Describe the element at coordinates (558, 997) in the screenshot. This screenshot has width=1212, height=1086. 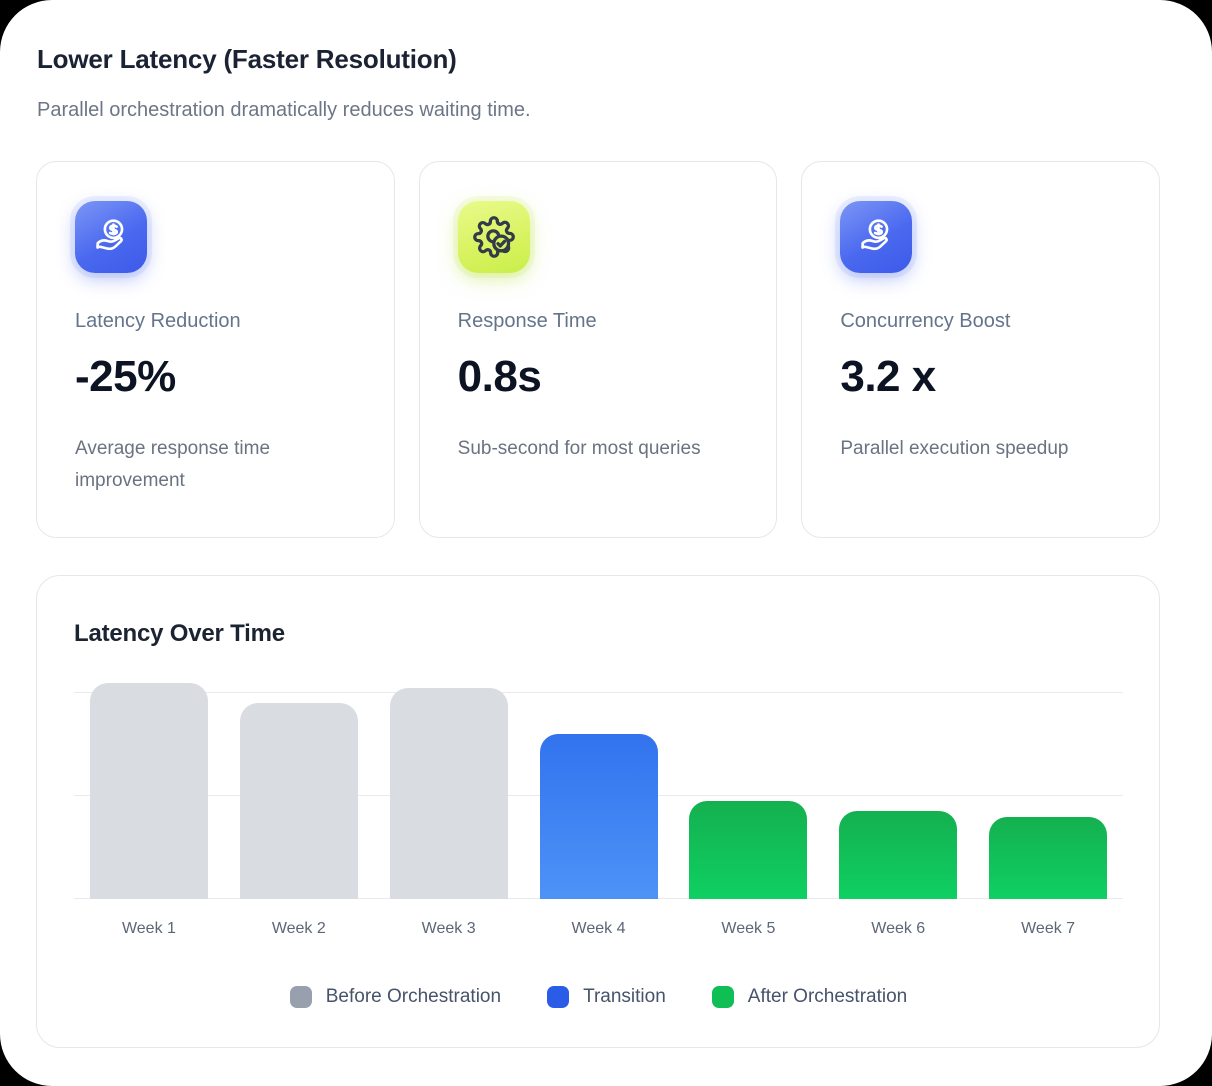
I see `legend-swatch-transition` at that location.